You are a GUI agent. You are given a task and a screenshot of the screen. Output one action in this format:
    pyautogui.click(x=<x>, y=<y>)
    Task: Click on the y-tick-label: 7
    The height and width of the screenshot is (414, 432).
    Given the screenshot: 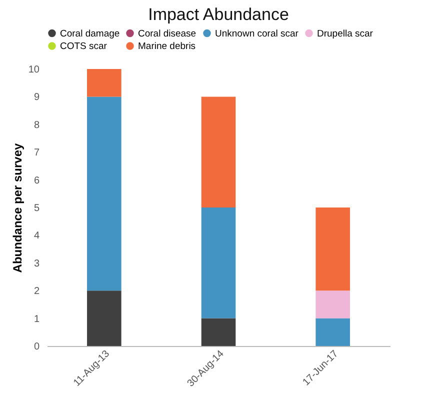 What is the action you would take?
    pyautogui.click(x=37, y=153)
    